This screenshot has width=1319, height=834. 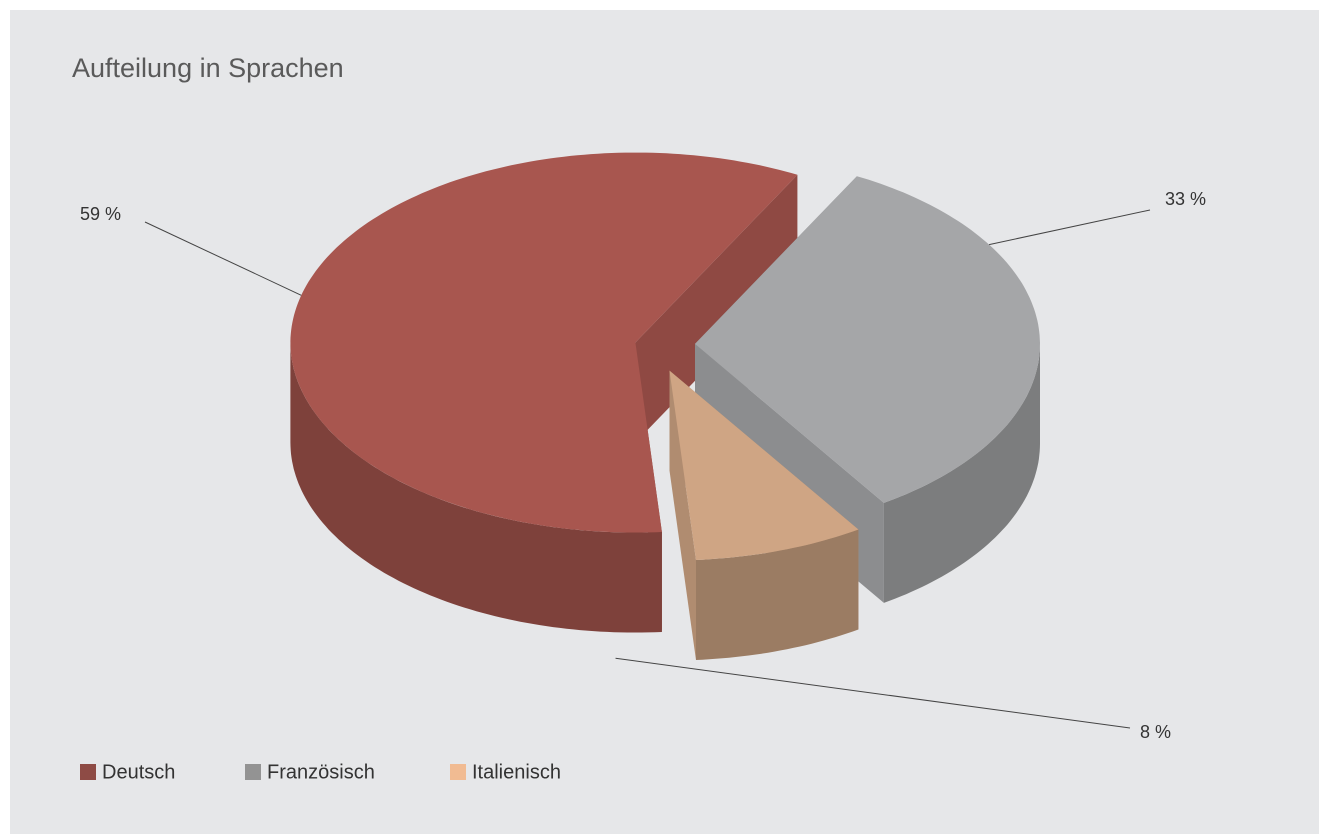 What do you see at coordinates (1185, 199) in the screenshot?
I see `data-label: 33 %` at bounding box center [1185, 199].